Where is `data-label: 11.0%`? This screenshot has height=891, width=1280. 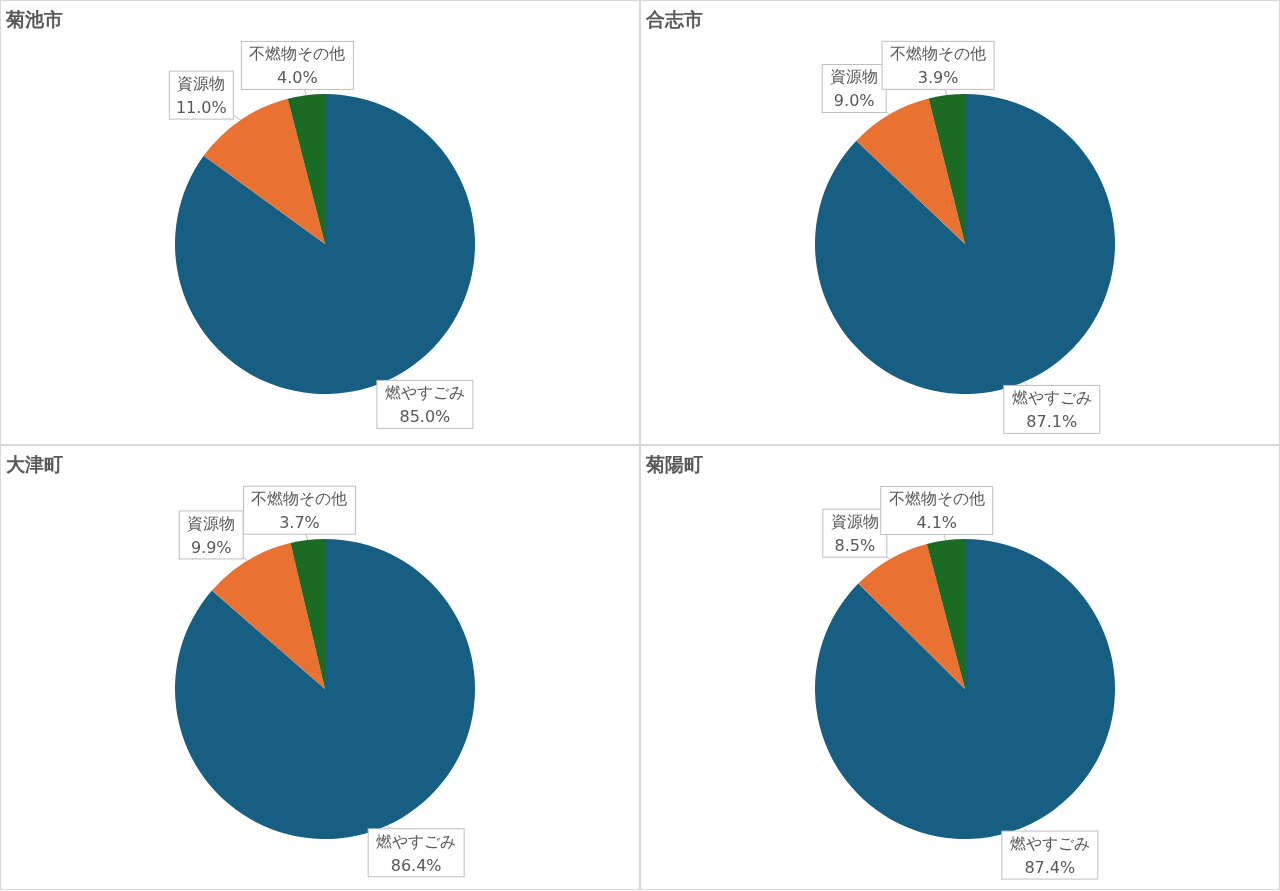 data-label: 11.0% is located at coordinates (201, 108).